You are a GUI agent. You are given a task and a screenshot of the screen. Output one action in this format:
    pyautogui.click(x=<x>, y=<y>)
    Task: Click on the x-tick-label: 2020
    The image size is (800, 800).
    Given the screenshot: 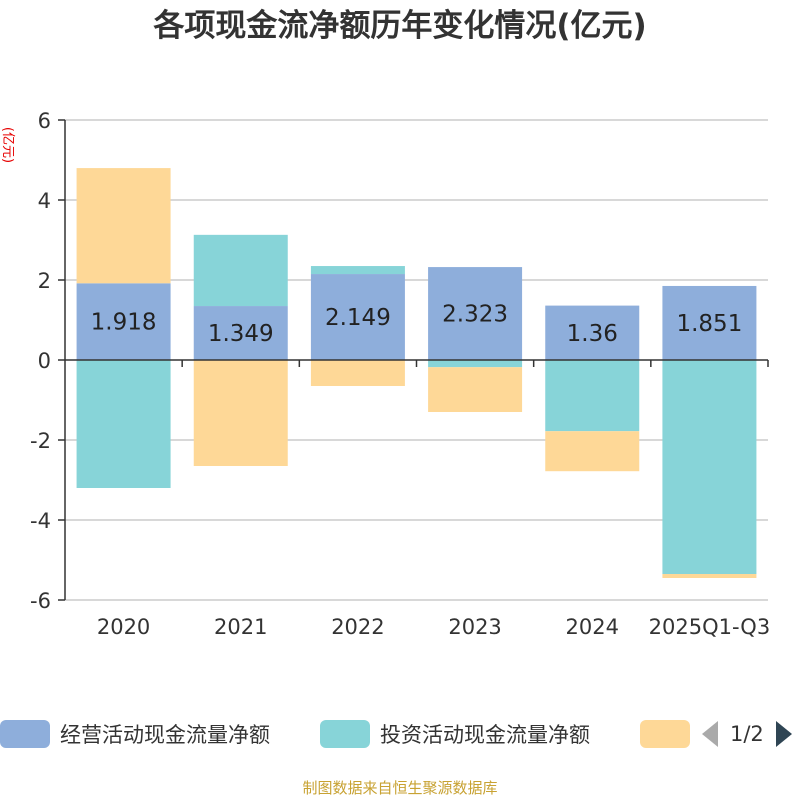 What is the action you would take?
    pyautogui.click(x=123, y=627)
    